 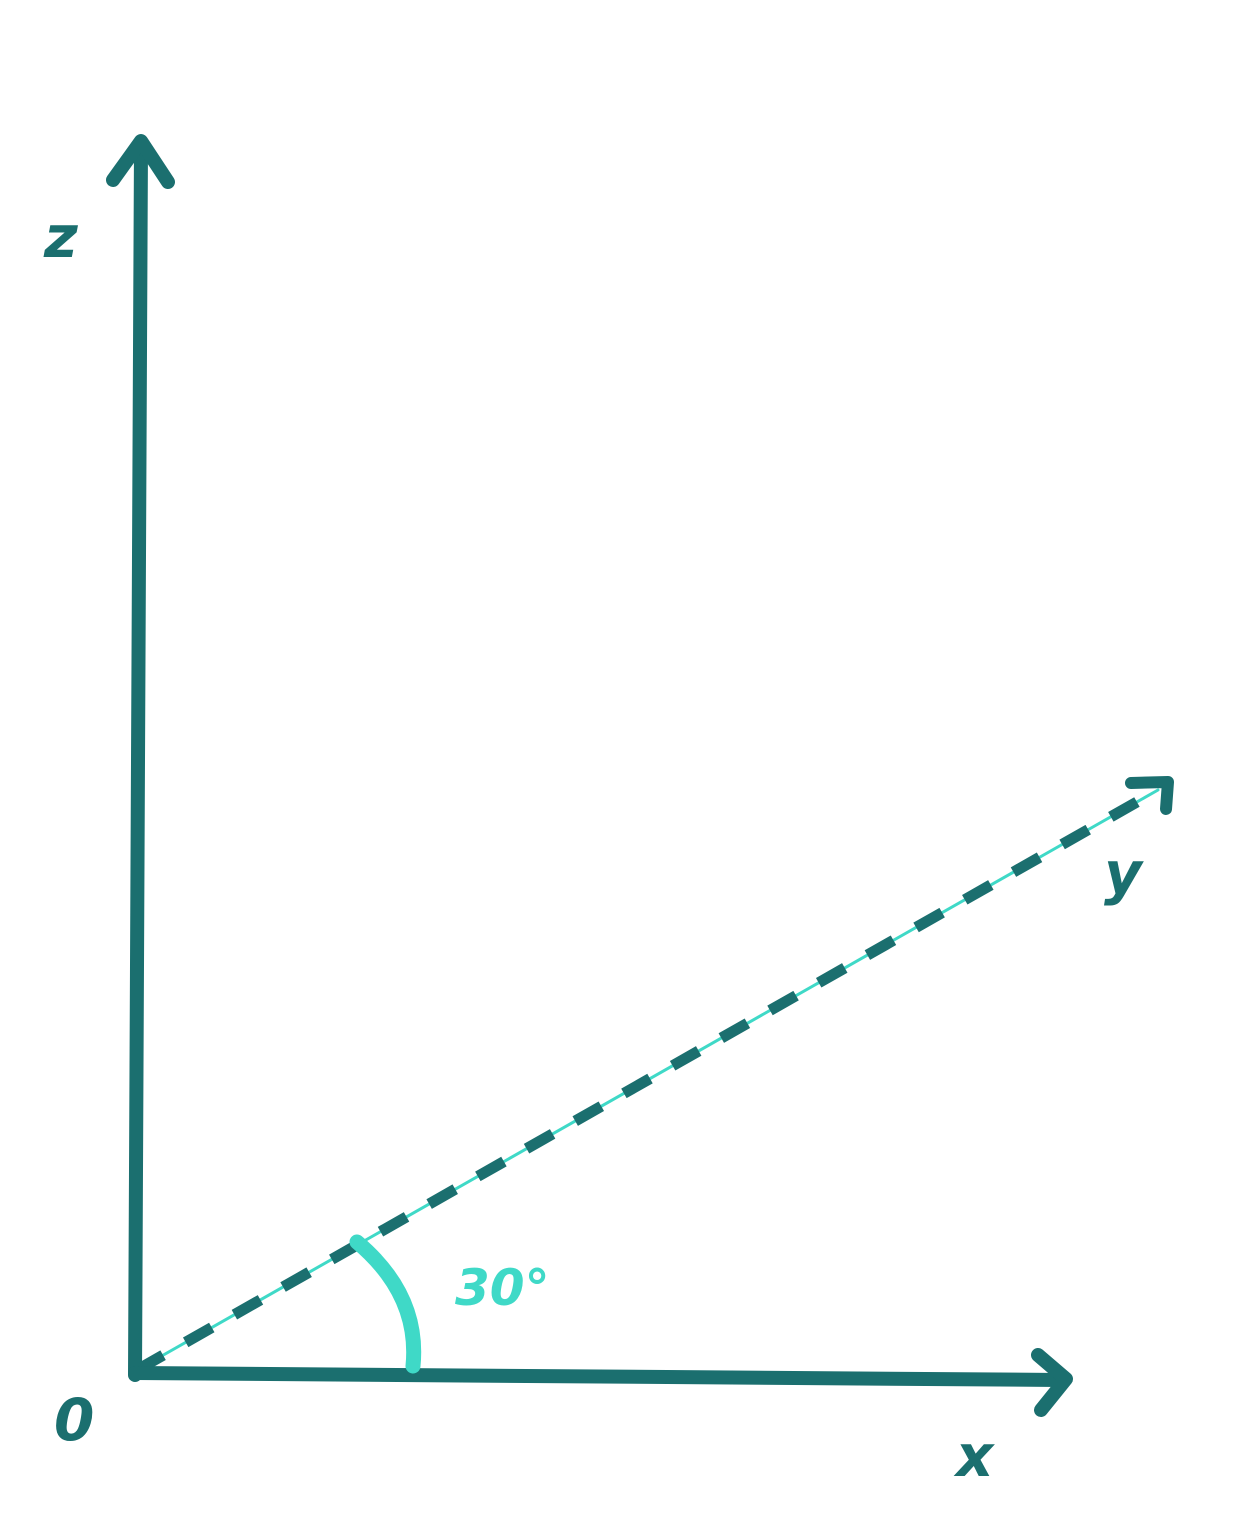 What do you see at coordinates (974, 1456) in the screenshot?
I see `x-axis-label: x` at bounding box center [974, 1456].